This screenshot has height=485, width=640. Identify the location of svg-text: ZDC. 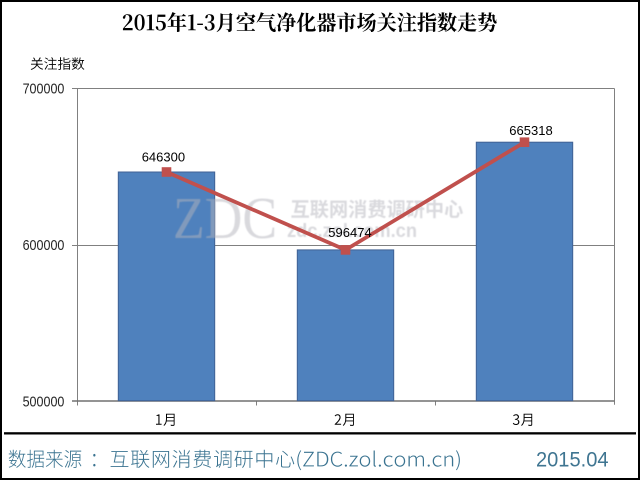
(225, 218).